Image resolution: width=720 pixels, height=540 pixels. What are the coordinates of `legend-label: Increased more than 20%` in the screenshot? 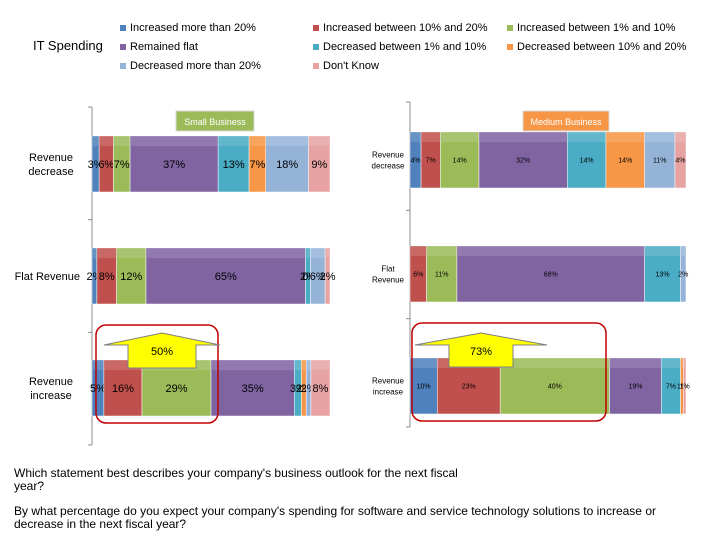 It's located at (193, 28).